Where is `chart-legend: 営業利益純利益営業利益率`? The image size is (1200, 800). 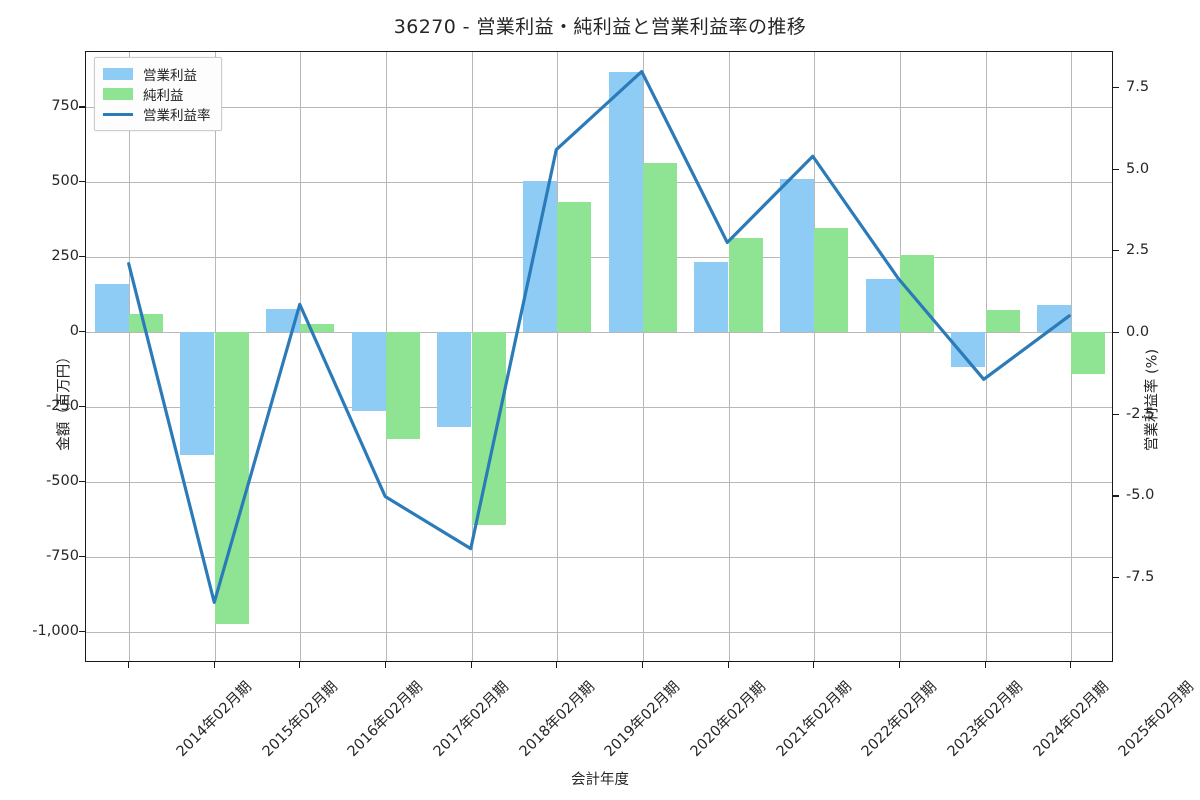
chart-legend: 営業利益純利益営業利益率 is located at coordinates (158, 94).